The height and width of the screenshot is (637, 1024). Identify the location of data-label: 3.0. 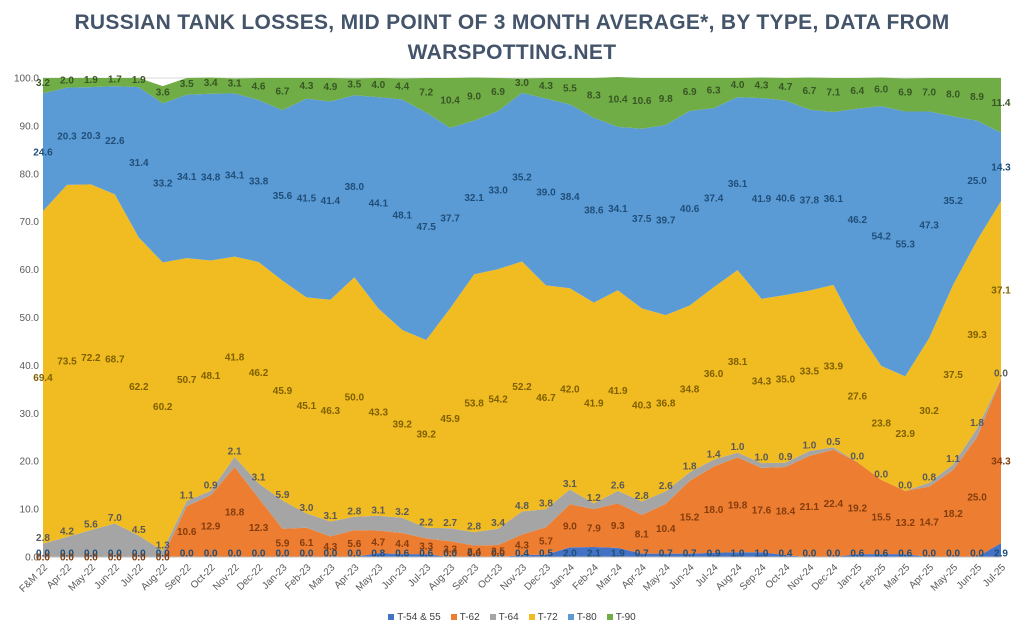
(306, 508).